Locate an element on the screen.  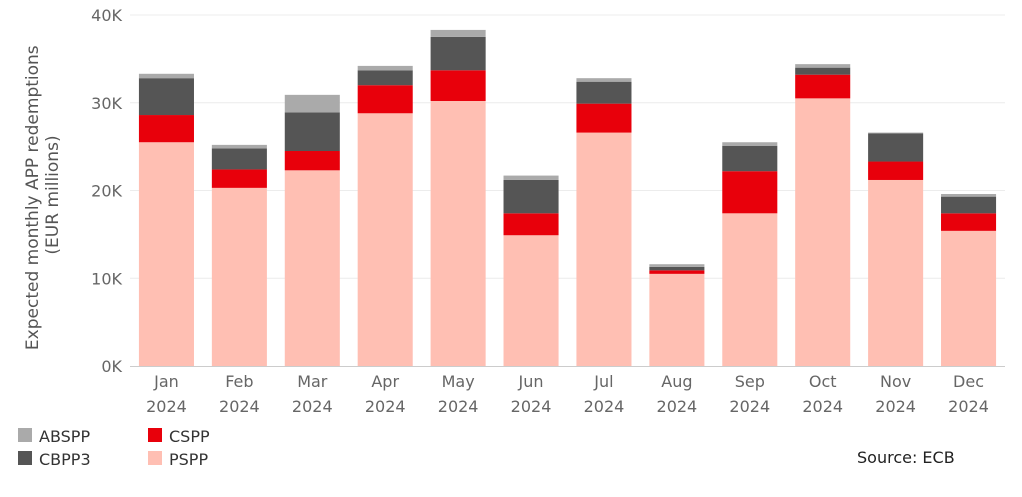
x-tick-month: Nov is located at coordinates (895, 381).